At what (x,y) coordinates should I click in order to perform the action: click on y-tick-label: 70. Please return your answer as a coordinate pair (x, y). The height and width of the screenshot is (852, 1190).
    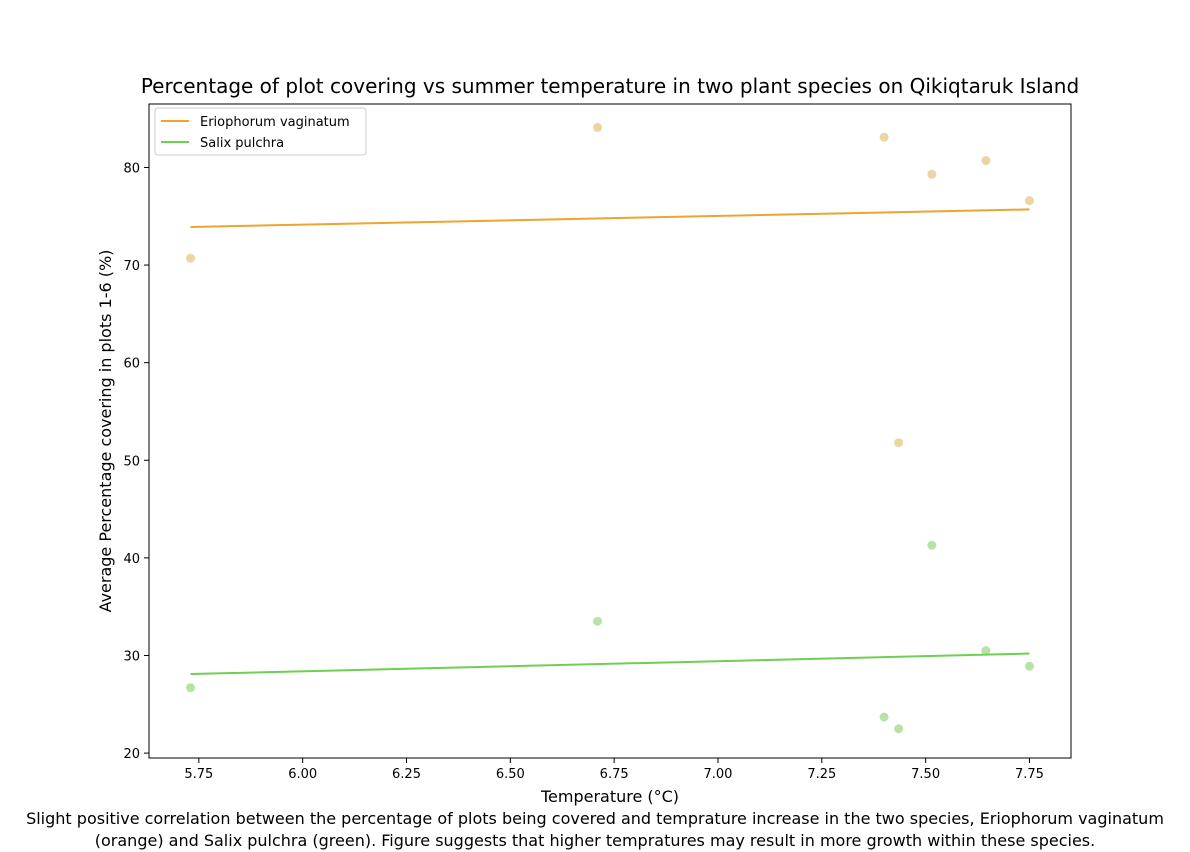
    Looking at the image, I should click on (131, 266).